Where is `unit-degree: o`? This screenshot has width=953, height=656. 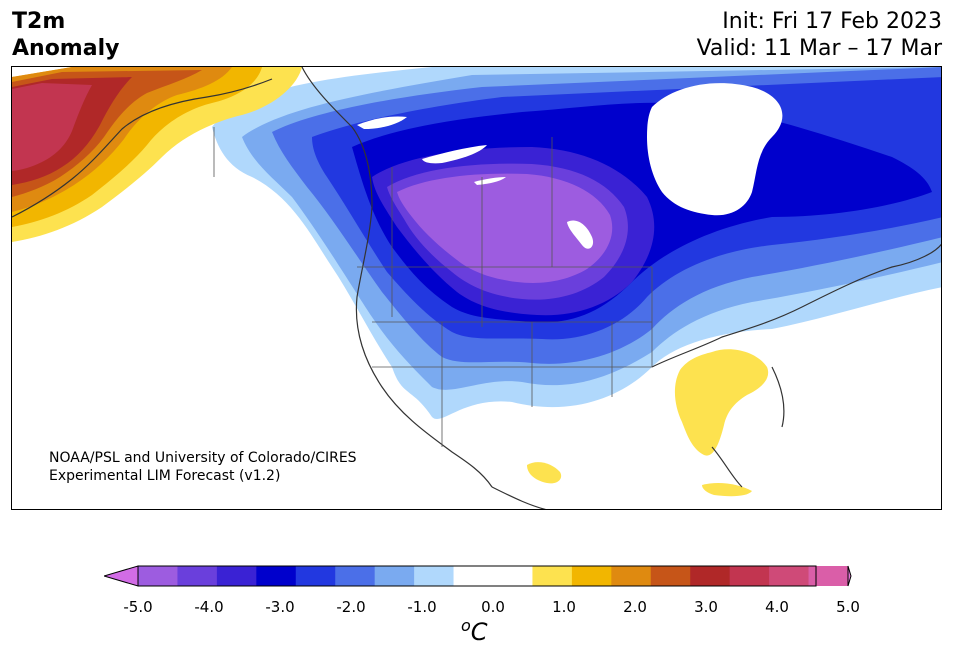
unit-degree: o is located at coordinates (466, 625).